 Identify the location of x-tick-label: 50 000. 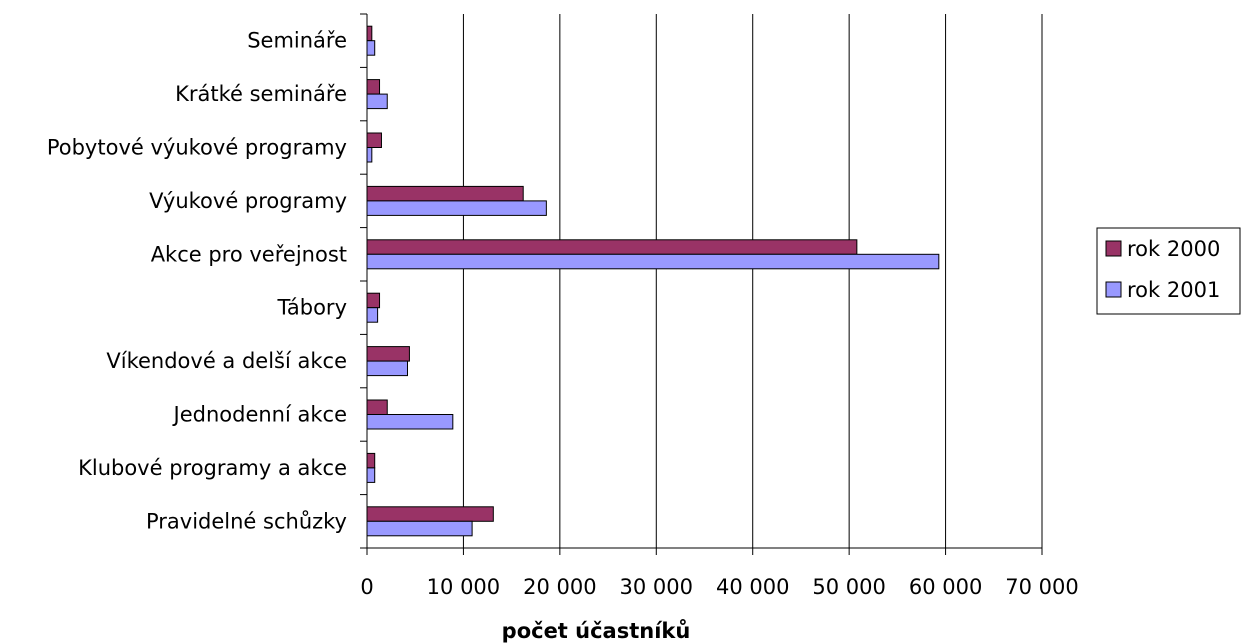
(848, 587).